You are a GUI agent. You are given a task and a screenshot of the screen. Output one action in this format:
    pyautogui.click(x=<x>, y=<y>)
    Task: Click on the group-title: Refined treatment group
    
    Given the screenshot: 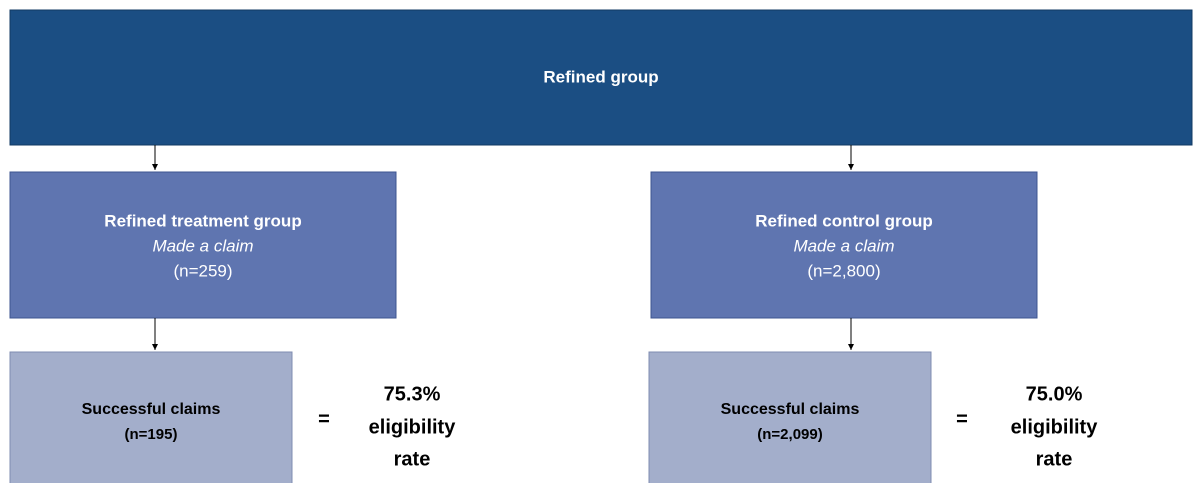 What is the action you would take?
    pyautogui.click(x=202, y=220)
    